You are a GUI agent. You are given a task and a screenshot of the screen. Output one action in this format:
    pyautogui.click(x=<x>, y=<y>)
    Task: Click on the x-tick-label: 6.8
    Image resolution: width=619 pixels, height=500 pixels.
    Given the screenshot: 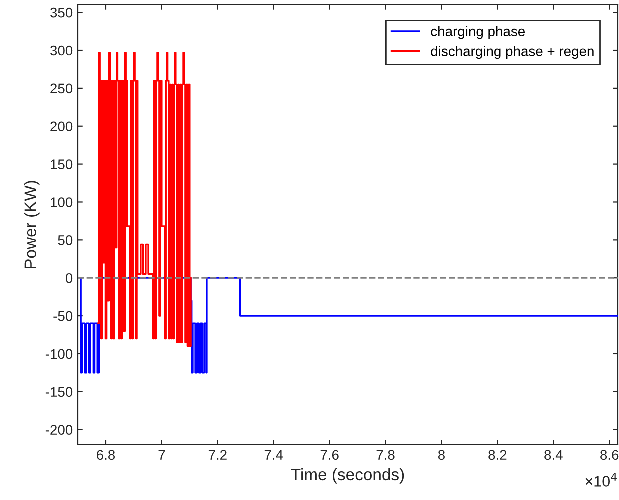 What is the action you would take?
    pyautogui.click(x=106, y=455)
    